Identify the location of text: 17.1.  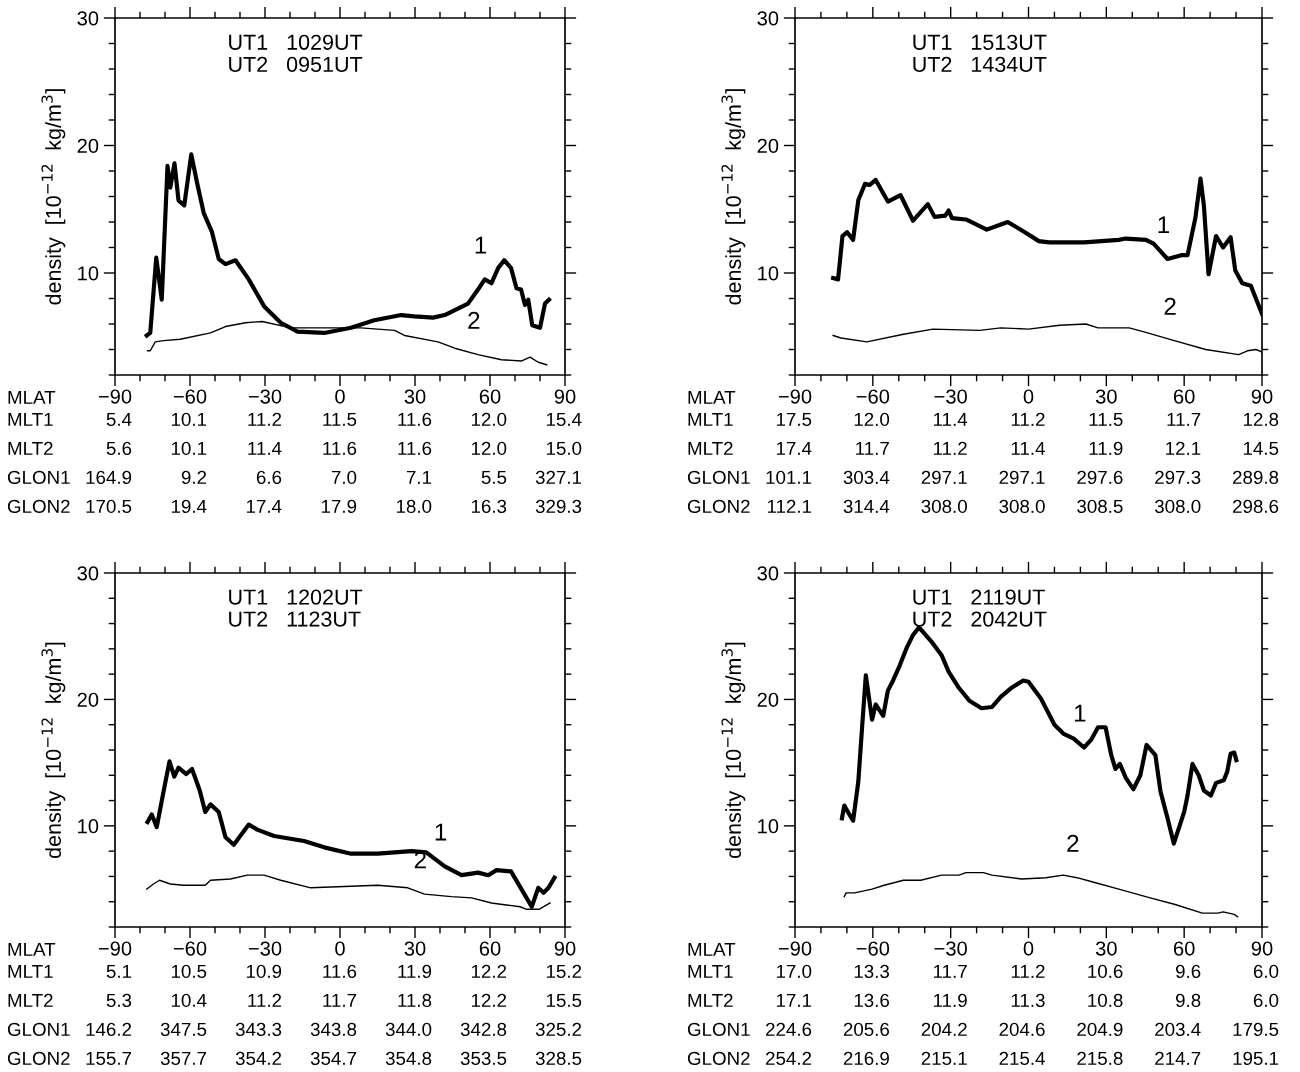
(794, 1000).